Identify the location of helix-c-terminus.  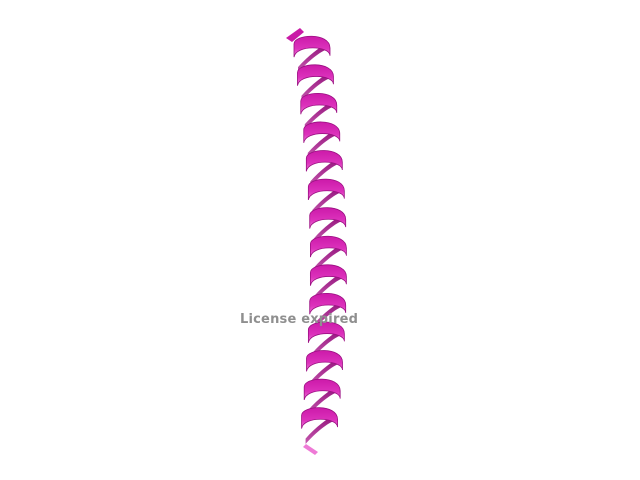
(310, 449).